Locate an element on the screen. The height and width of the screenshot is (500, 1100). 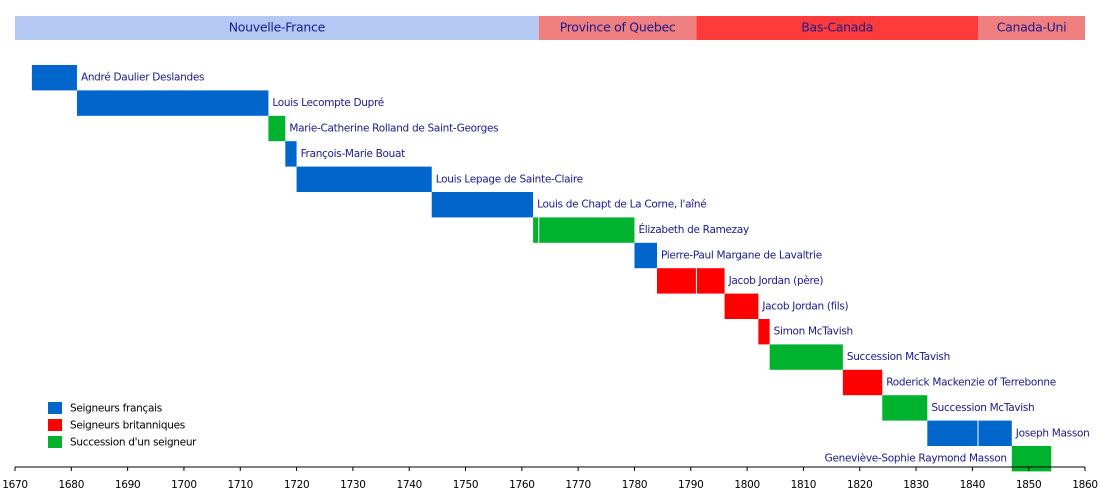
x-tick-label: 1750 is located at coordinates (466, 485).